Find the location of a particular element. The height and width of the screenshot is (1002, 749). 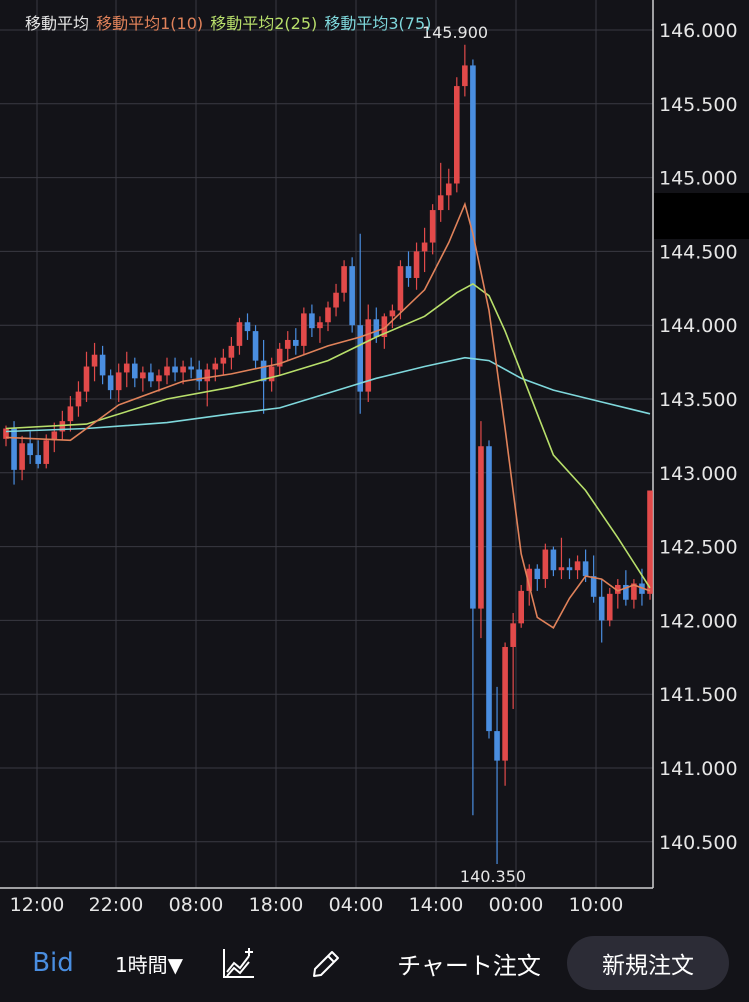

timeframe-selector: 1時間▼ is located at coordinates (149, 964).